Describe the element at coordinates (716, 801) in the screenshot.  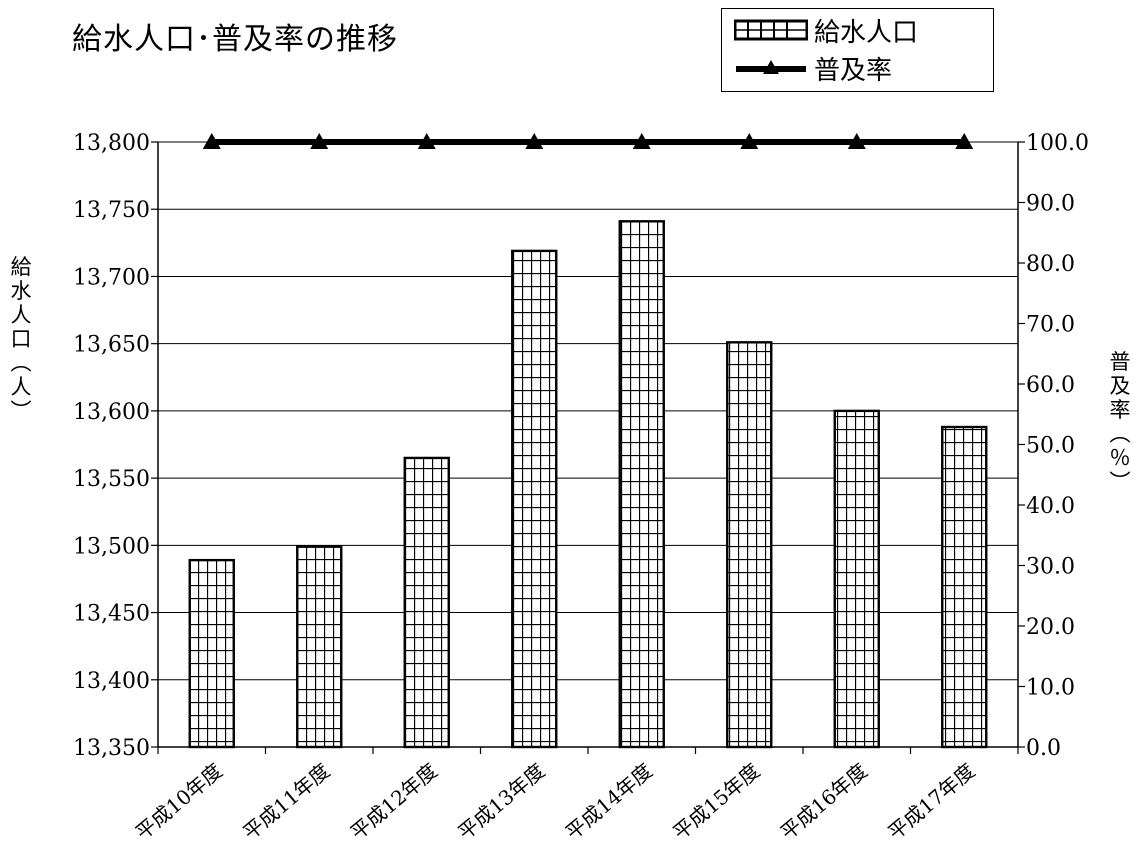
I see `x-tick-label: 平成15年度` at that location.